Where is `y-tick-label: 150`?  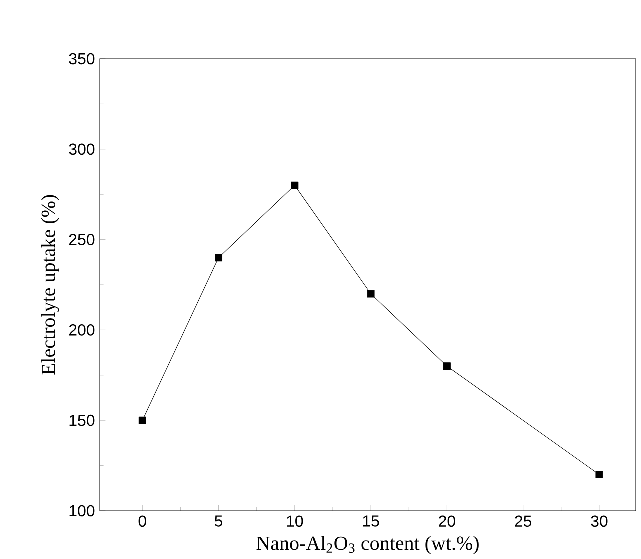 y-tick-label: 150 is located at coordinates (82, 420).